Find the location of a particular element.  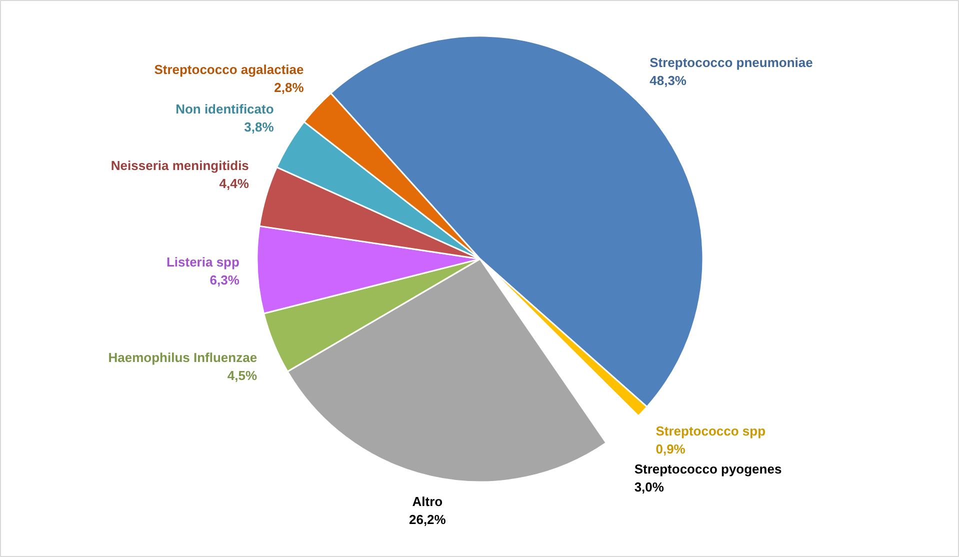

data-label: 2,8% is located at coordinates (289, 87).